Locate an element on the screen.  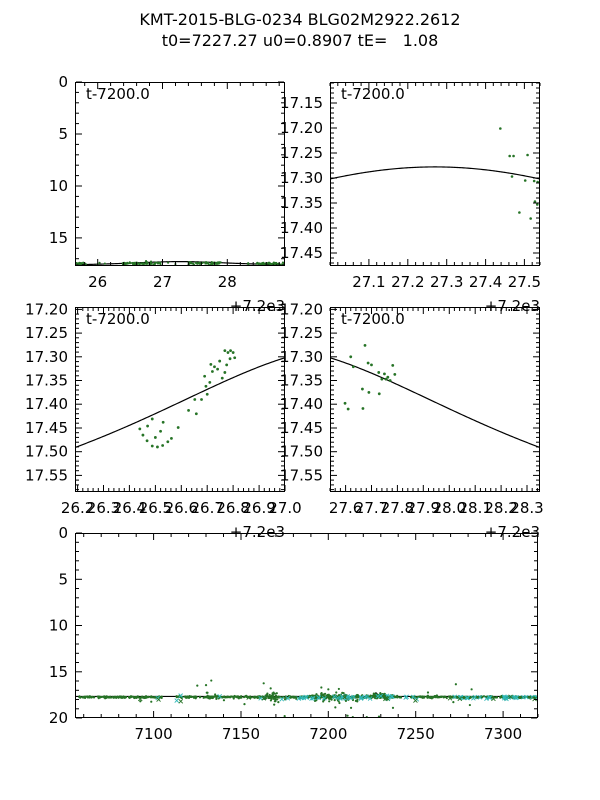
y-tick-label: 17.45 is located at coordinates (301, 253).